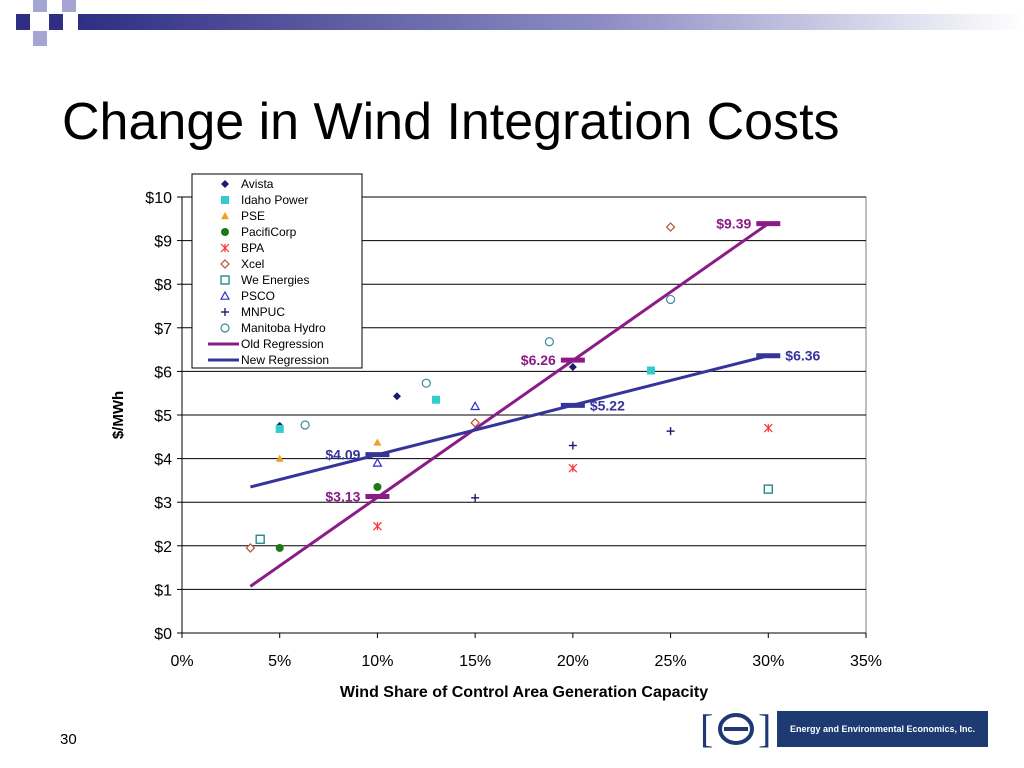 This screenshot has width=1024, height=768. What do you see at coordinates (882, 729) in the screenshot?
I see `logo-company-name: Energy and Environmental Economics, Inc.` at bounding box center [882, 729].